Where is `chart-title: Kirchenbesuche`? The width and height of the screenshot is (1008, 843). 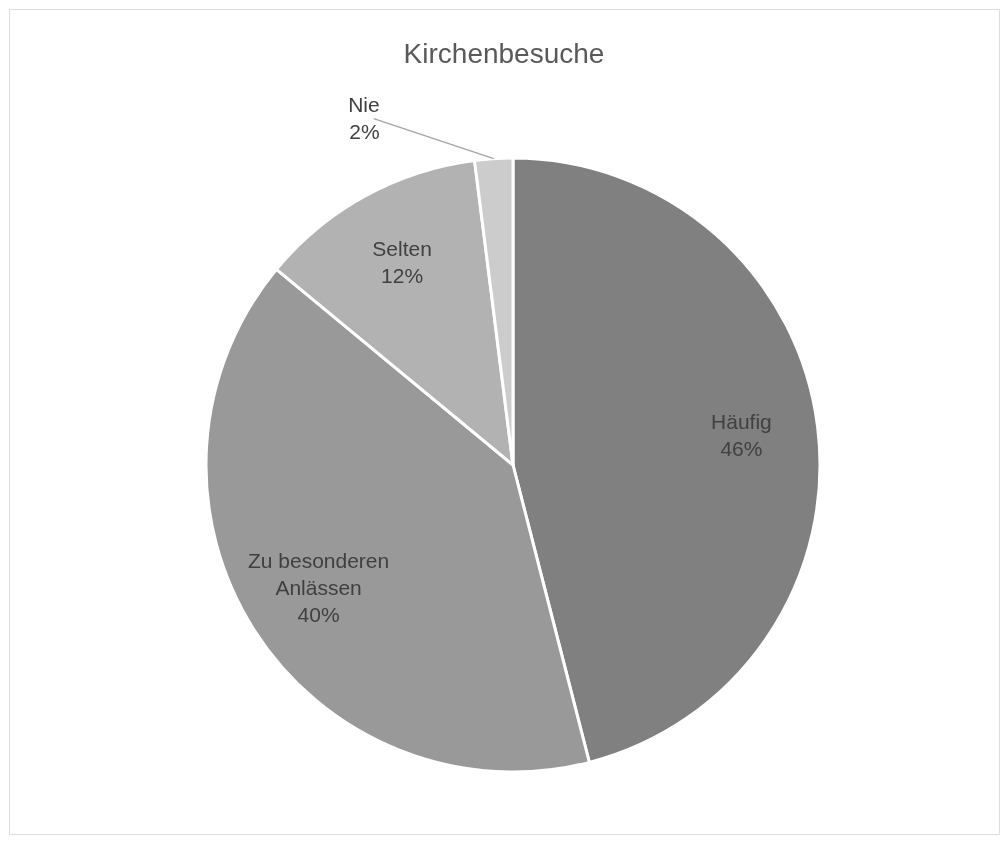 chart-title: Kirchenbesuche is located at coordinates (504, 53).